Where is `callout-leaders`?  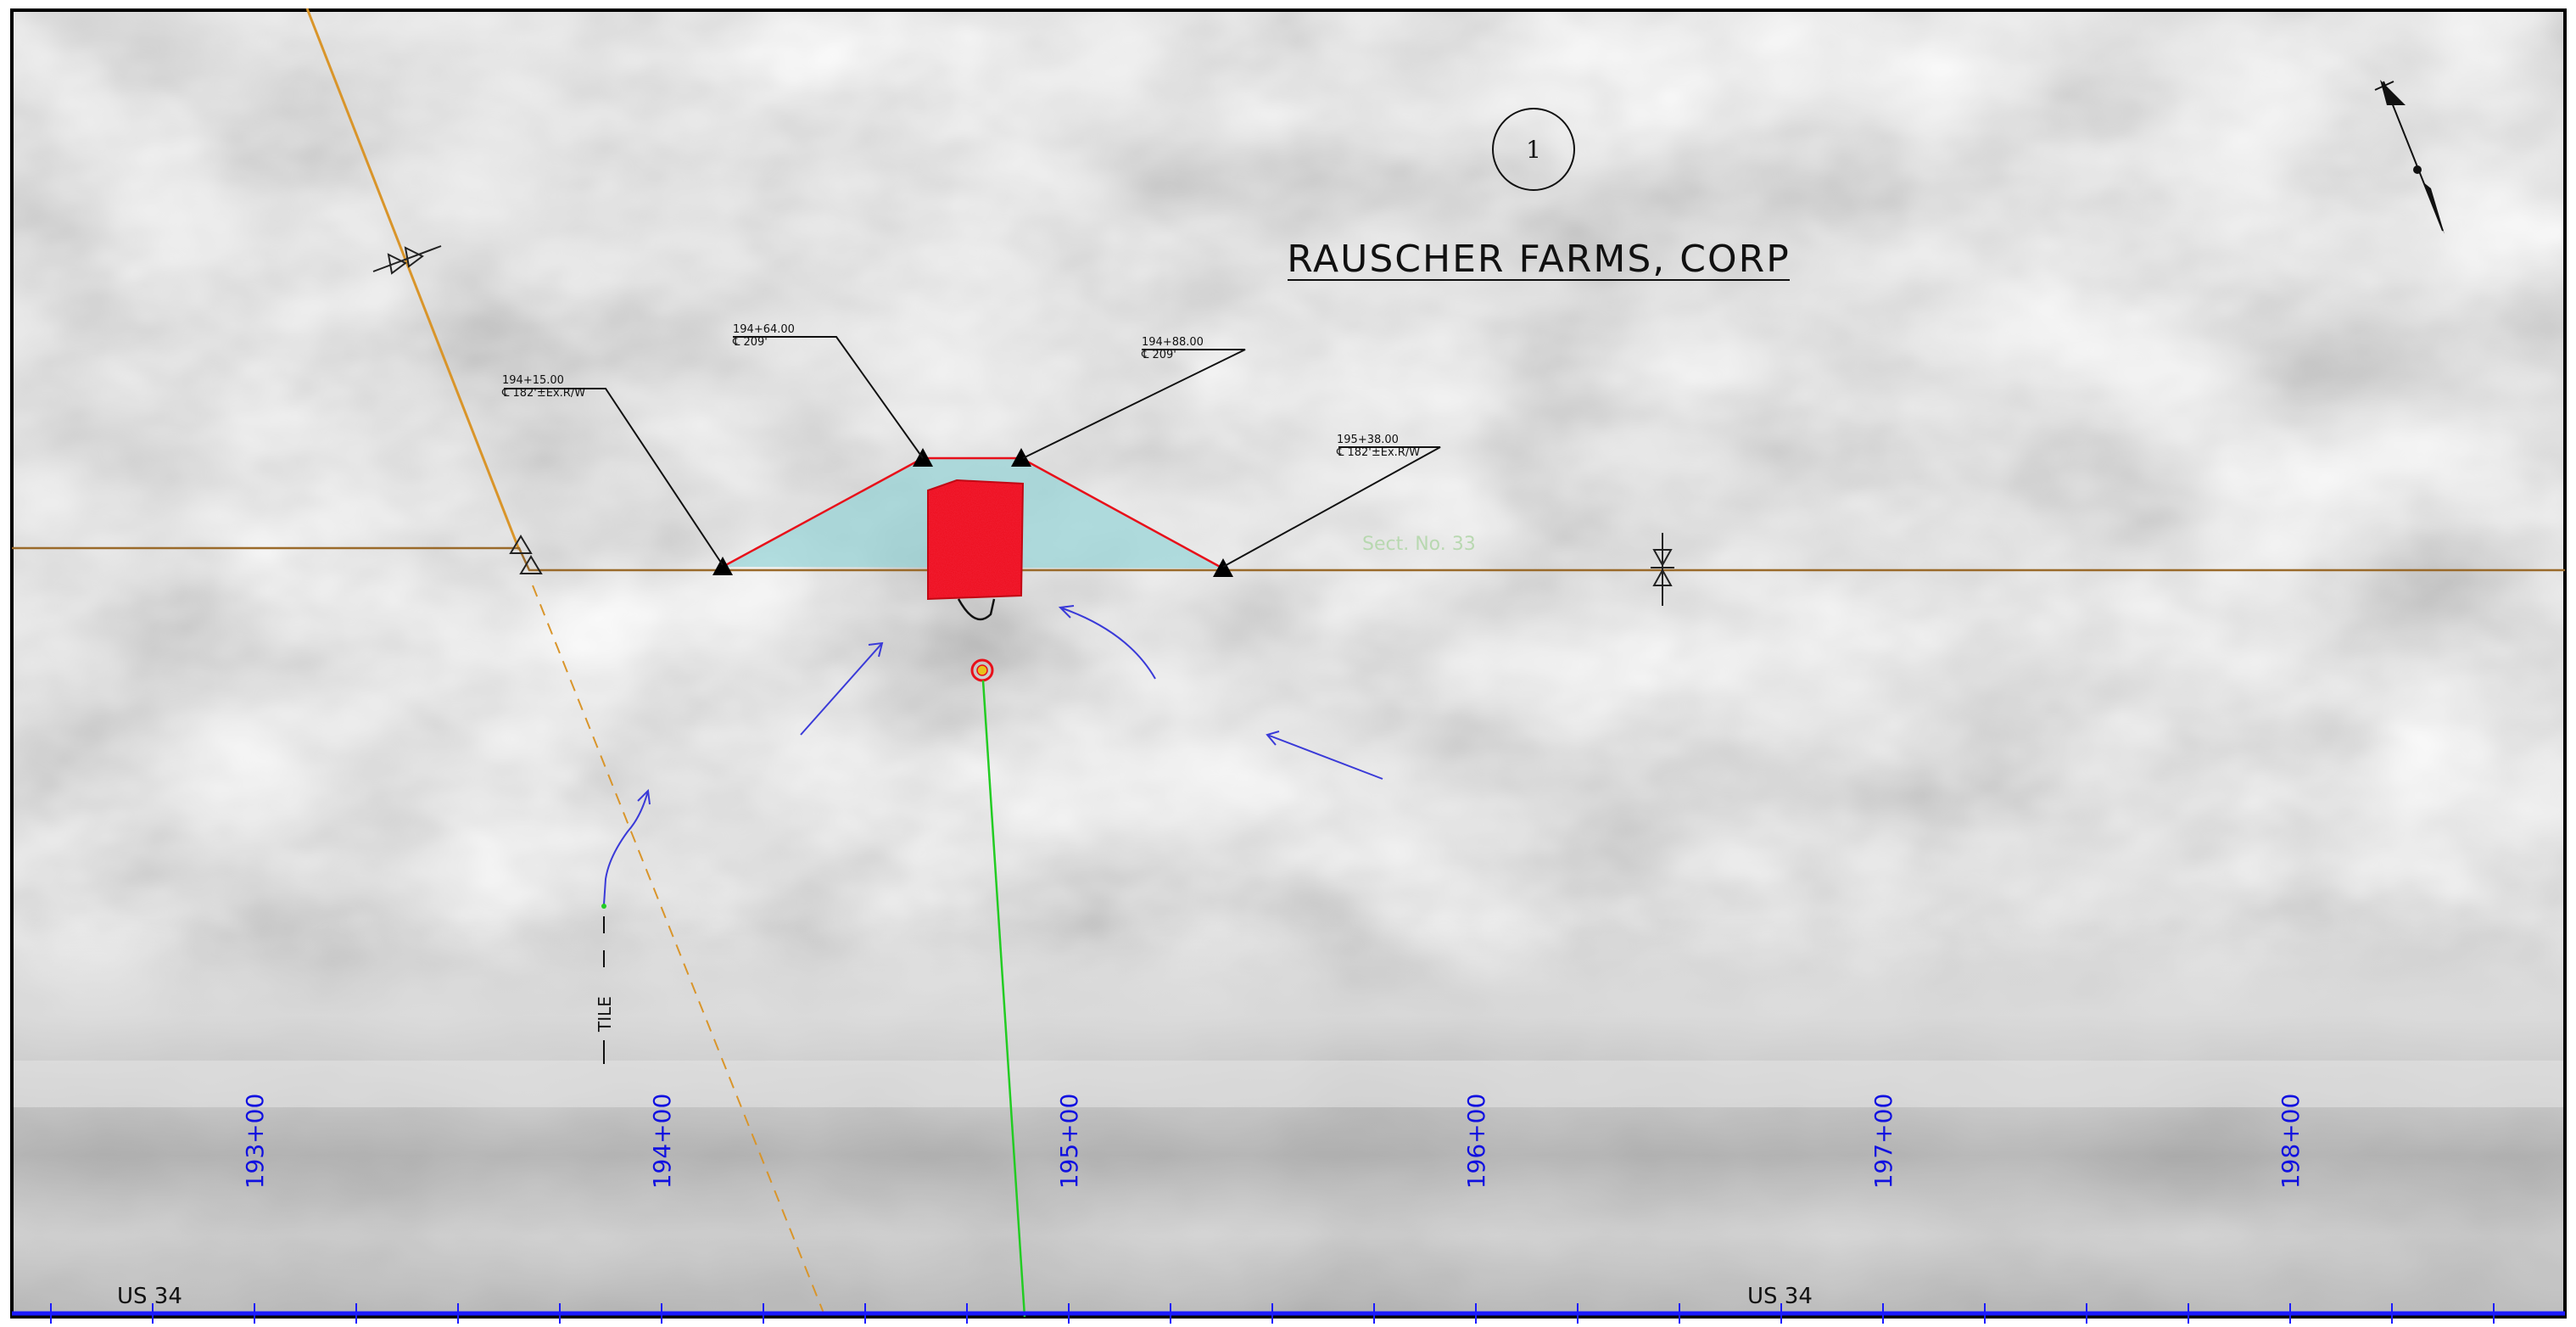 callout-leaders is located at coordinates (972, 452).